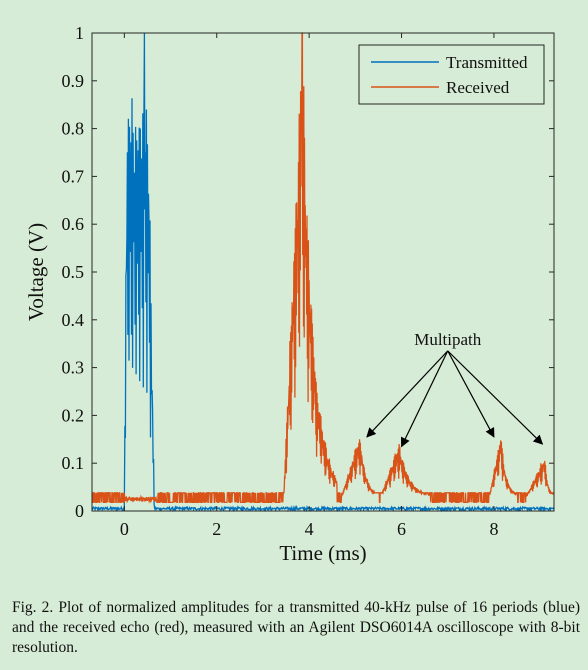 This screenshot has width=588, height=670. What do you see at coordinates (79, 511) in the screenshot?
I see `y-tick-label: 0` at bounding box center [79, 511].